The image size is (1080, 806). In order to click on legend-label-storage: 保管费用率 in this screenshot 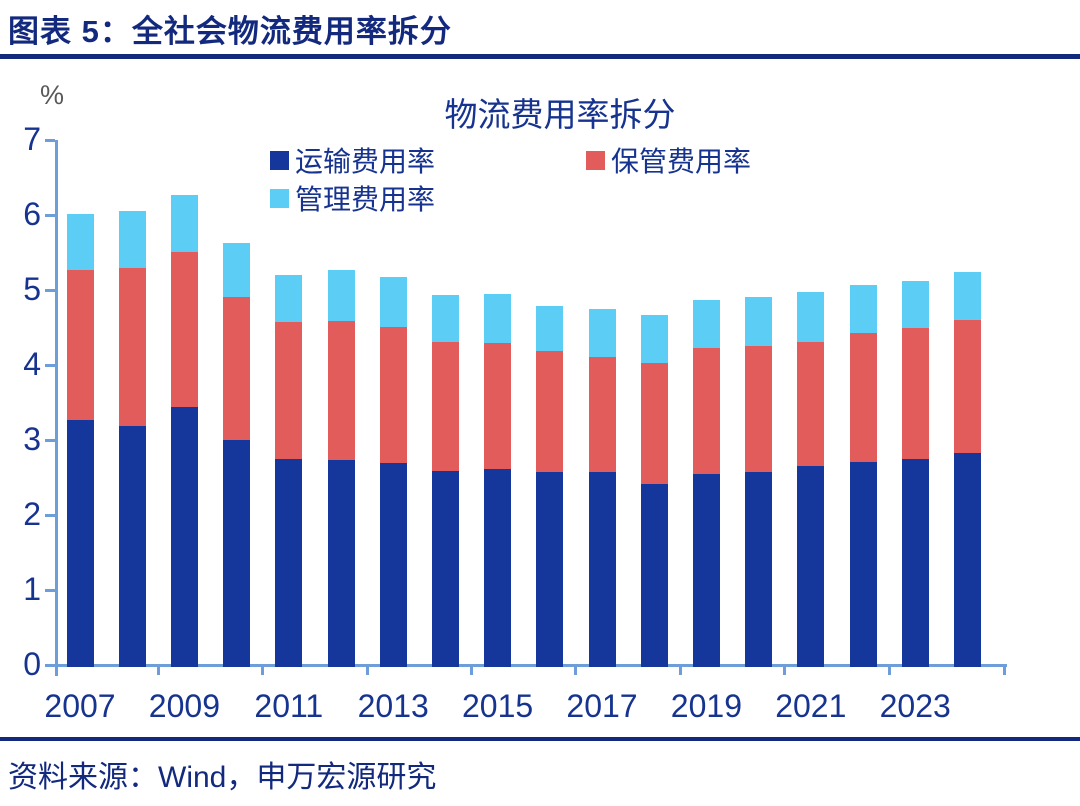, I will do `click(681, 161)`.